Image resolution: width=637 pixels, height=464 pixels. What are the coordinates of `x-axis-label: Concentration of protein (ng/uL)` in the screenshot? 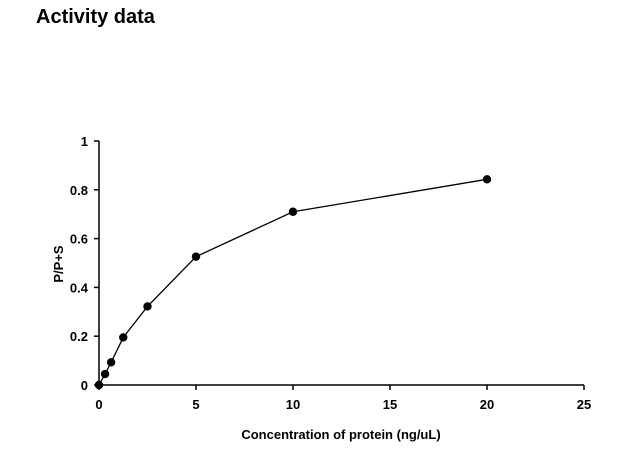 It's located at (340, 434).